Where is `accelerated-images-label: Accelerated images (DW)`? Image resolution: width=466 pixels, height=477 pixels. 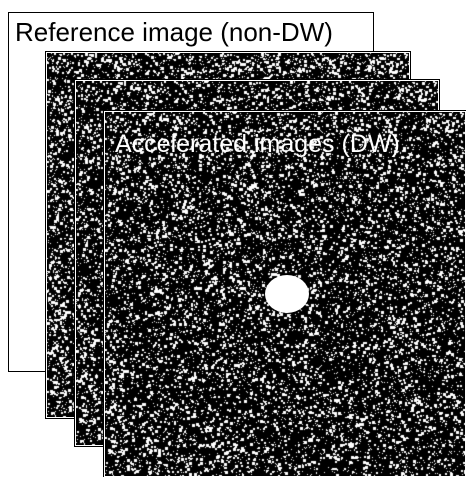
accelerated-images-label: Accelerated images (DW) is located at coordinates (257, 144).